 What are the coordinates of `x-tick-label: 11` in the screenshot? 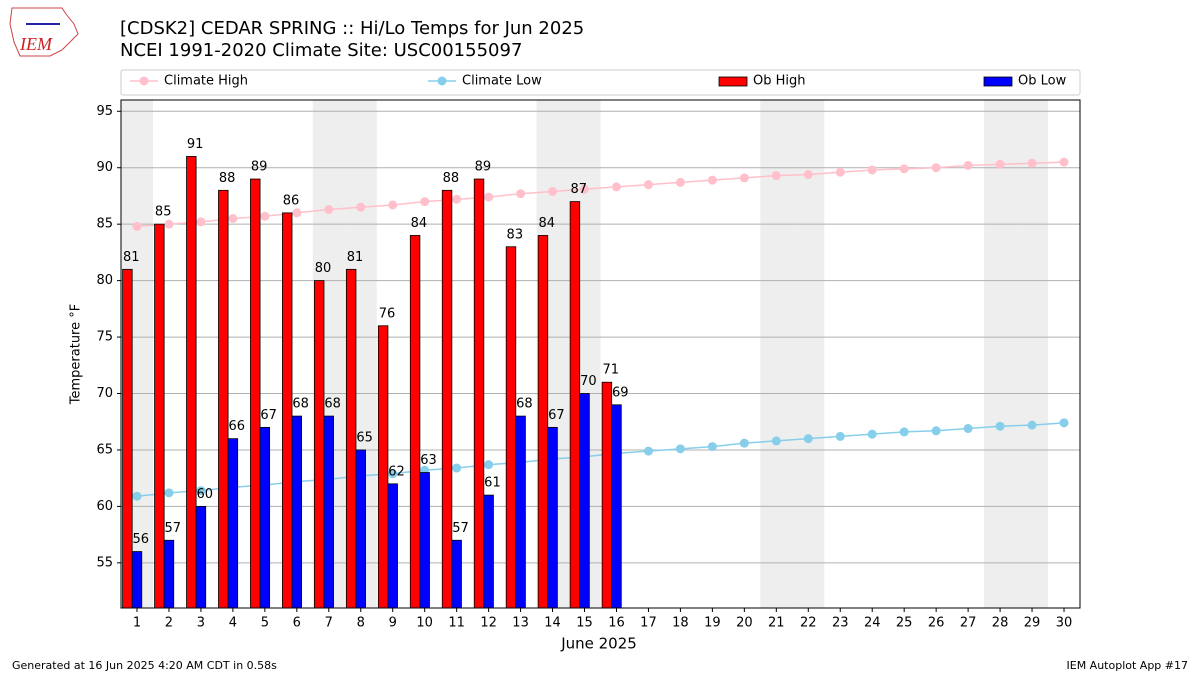 It's located at (456, 623).